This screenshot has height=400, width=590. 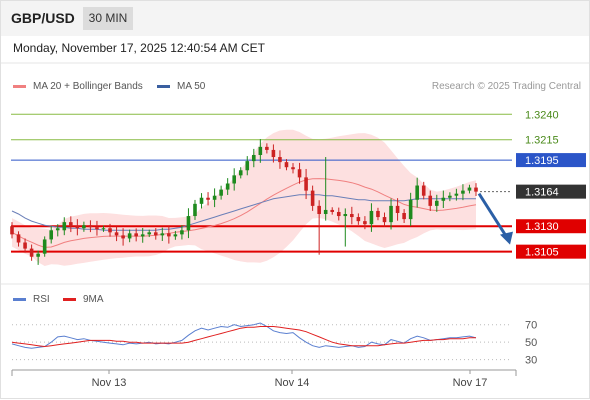 I want to click on legend-9ma: 9MA, so click(x=83, y=299).